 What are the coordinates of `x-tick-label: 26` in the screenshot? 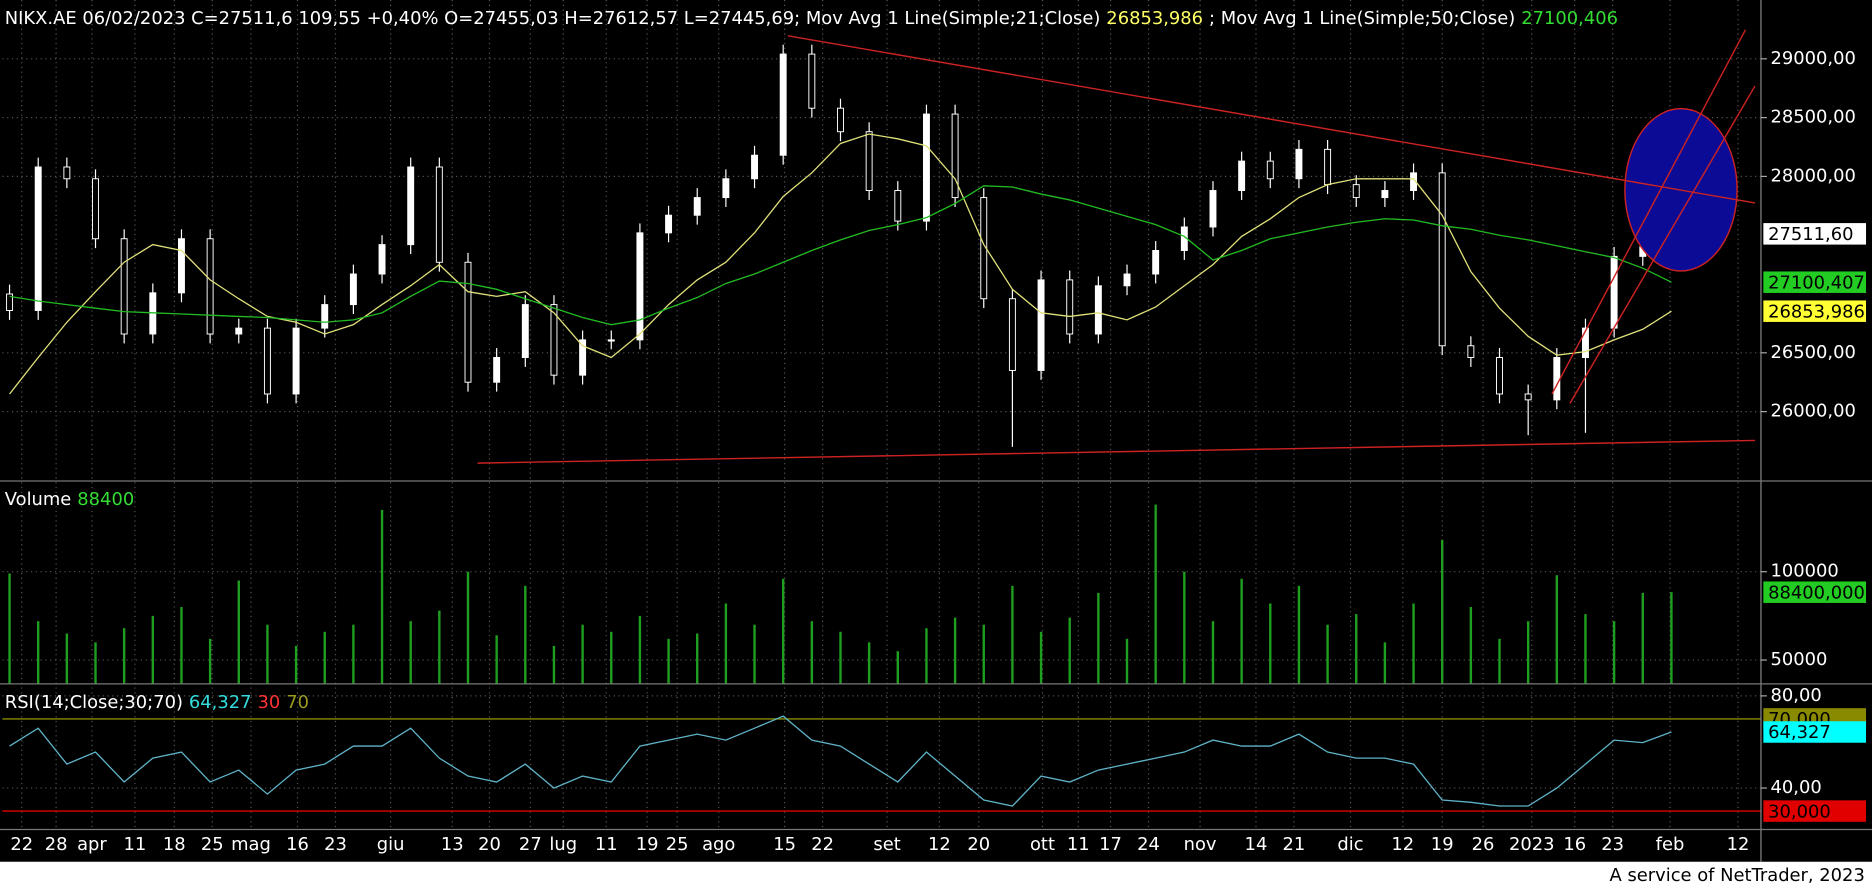 It's located at (1483, 844).